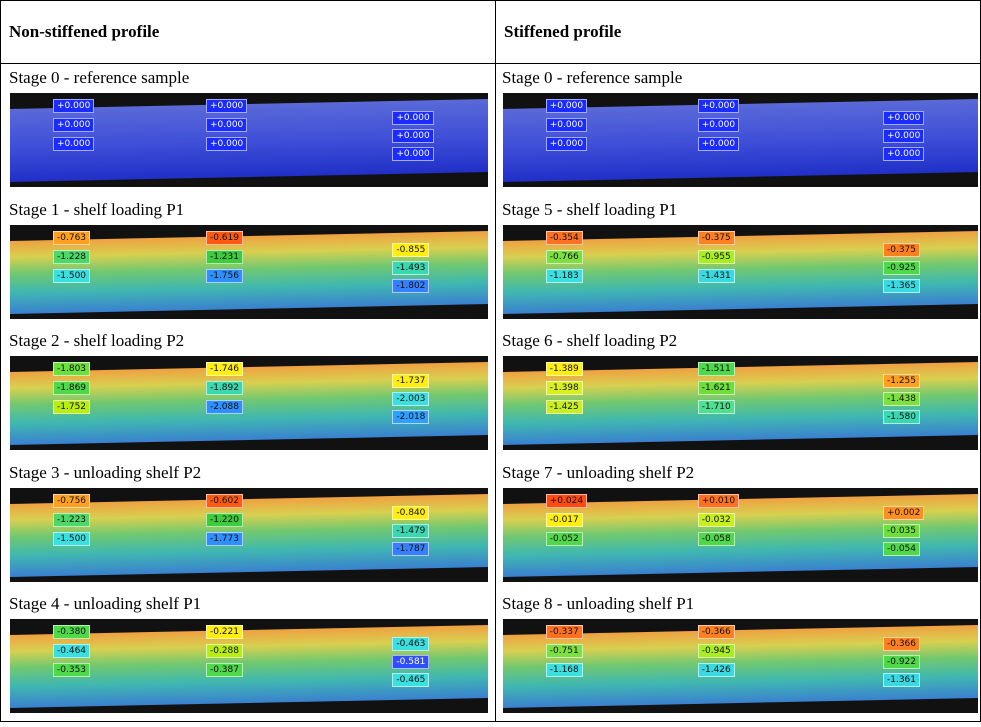 This screenshot has height=727, width=981. What do you see at coordinates (72, 237) in the screenshot?
I see `value-label: -0.763` at bounding box center [72, 237].